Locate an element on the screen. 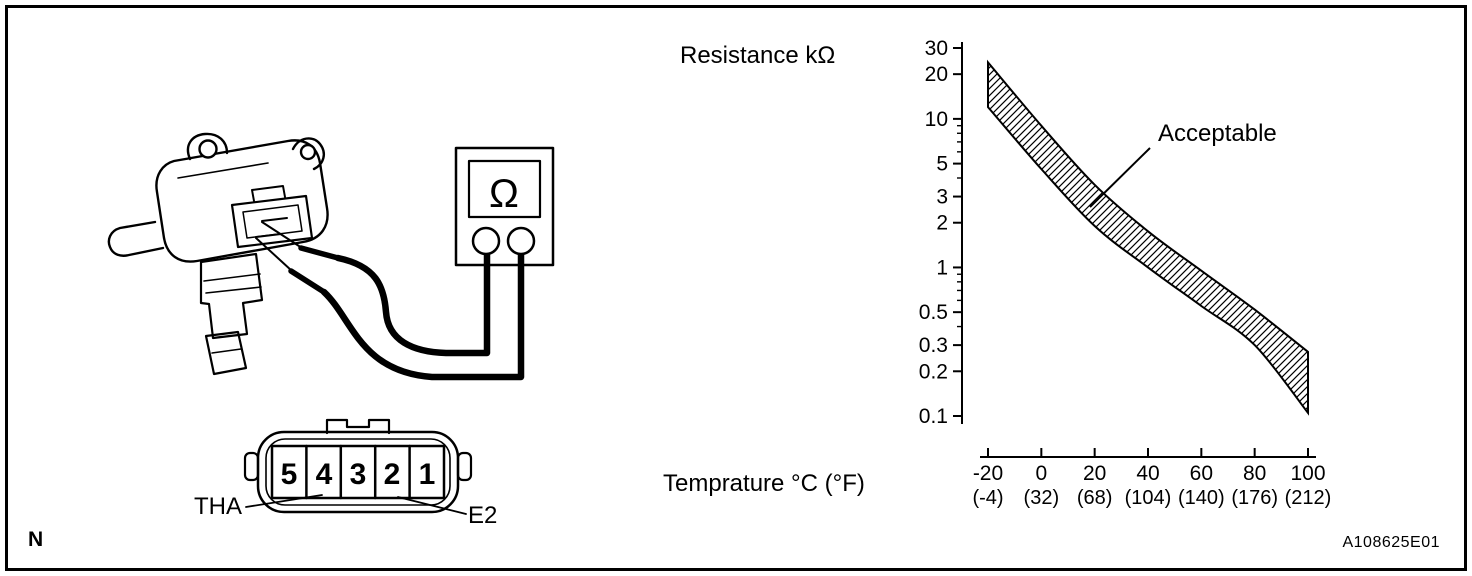  y-tick-label: 0.2 is located at coordinates (933, 371).